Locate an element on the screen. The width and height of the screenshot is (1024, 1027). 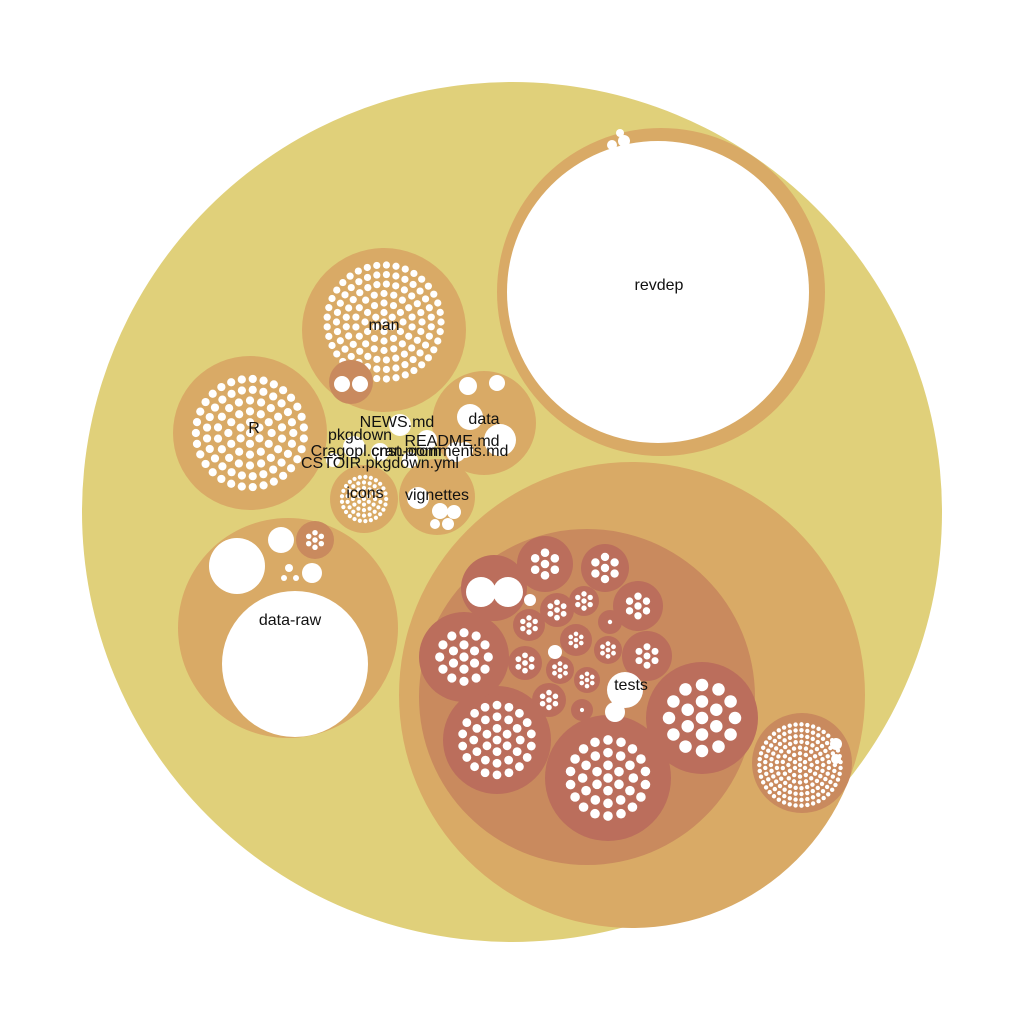
label-cstoir-pkgdown-yml: CSTOIR.pkgdown.yml is located at coordinates (380, 463).